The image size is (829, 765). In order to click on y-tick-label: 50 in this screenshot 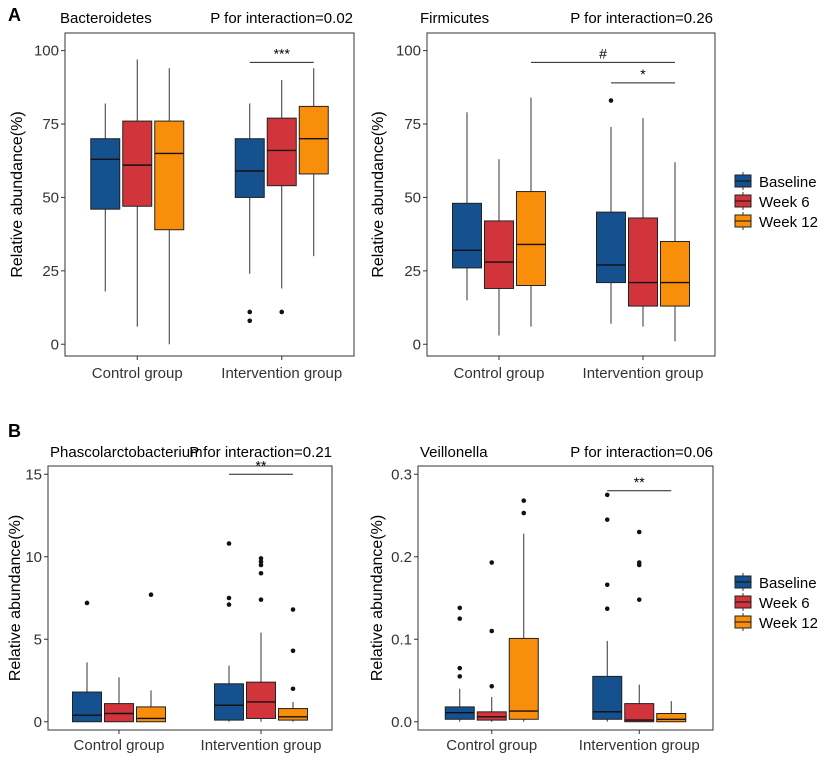, I will do `click(412, 197)`.